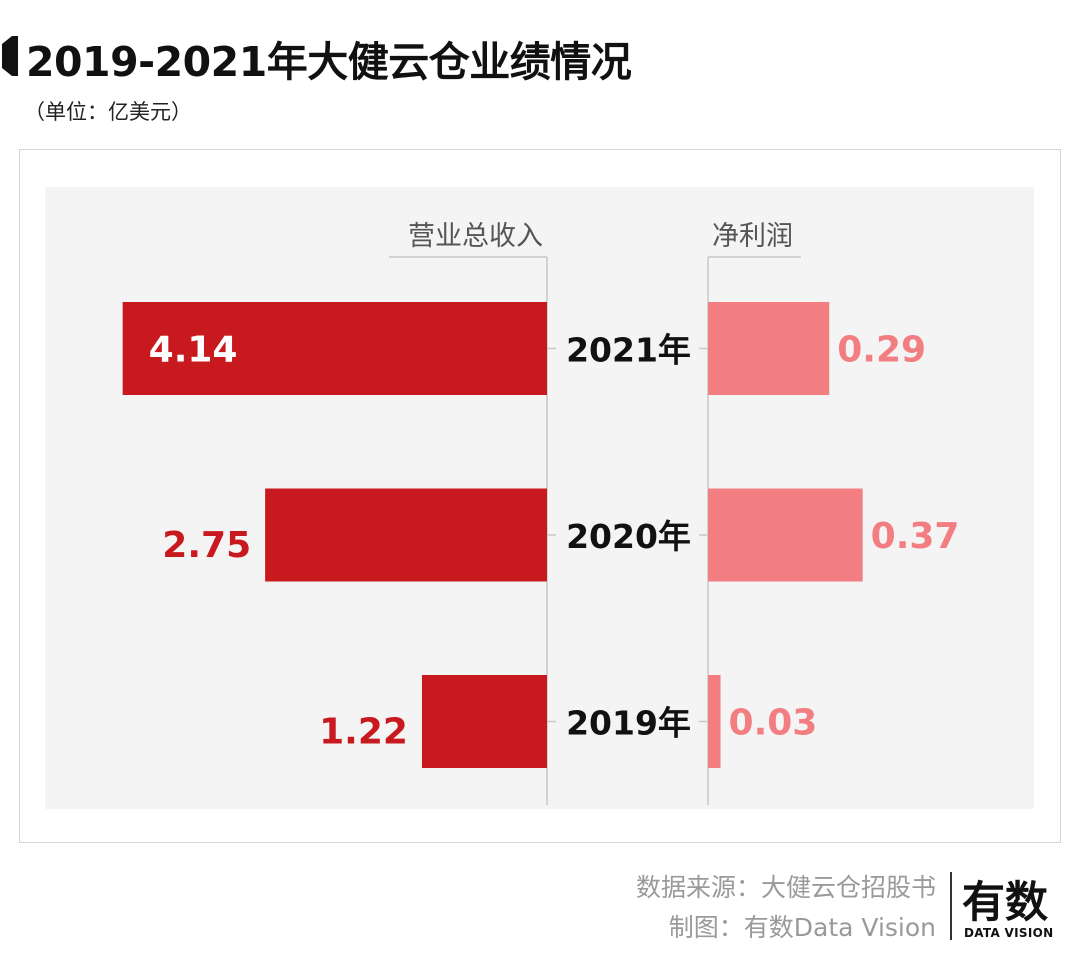  I want to click on source-note: 数据来源：大健云仓招股书 制图：有数Data Vision, so click(786, 908).